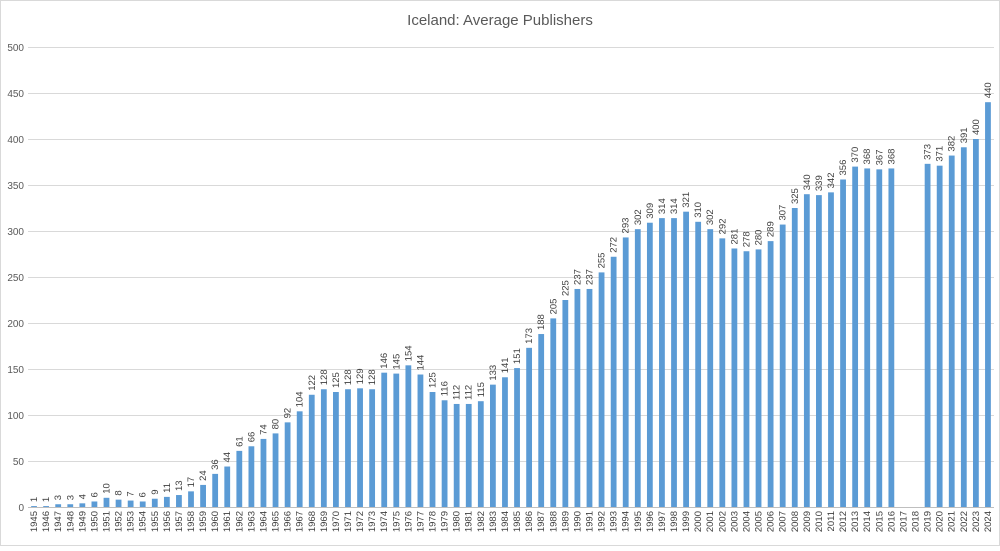 The image size is (1000, 551). What do you see at coordinates (976, 521) in the screenshot?
I see `x-tick-label: 2023` at bounding box center [976, 521].